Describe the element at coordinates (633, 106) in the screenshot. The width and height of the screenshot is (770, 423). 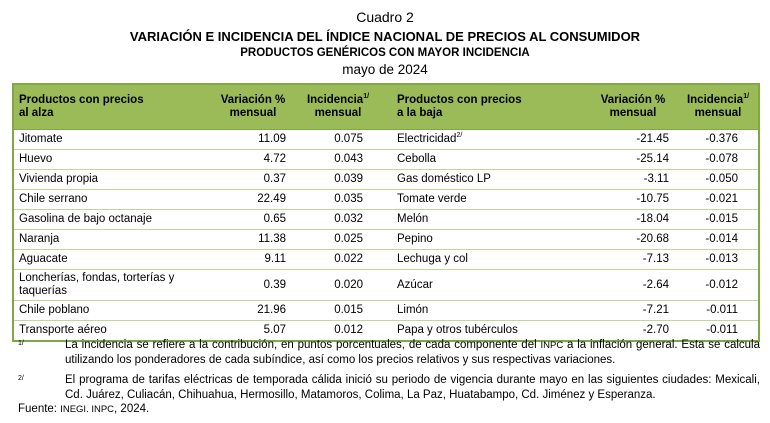
I see `header-down-variation: Variación % mensual` at that location.